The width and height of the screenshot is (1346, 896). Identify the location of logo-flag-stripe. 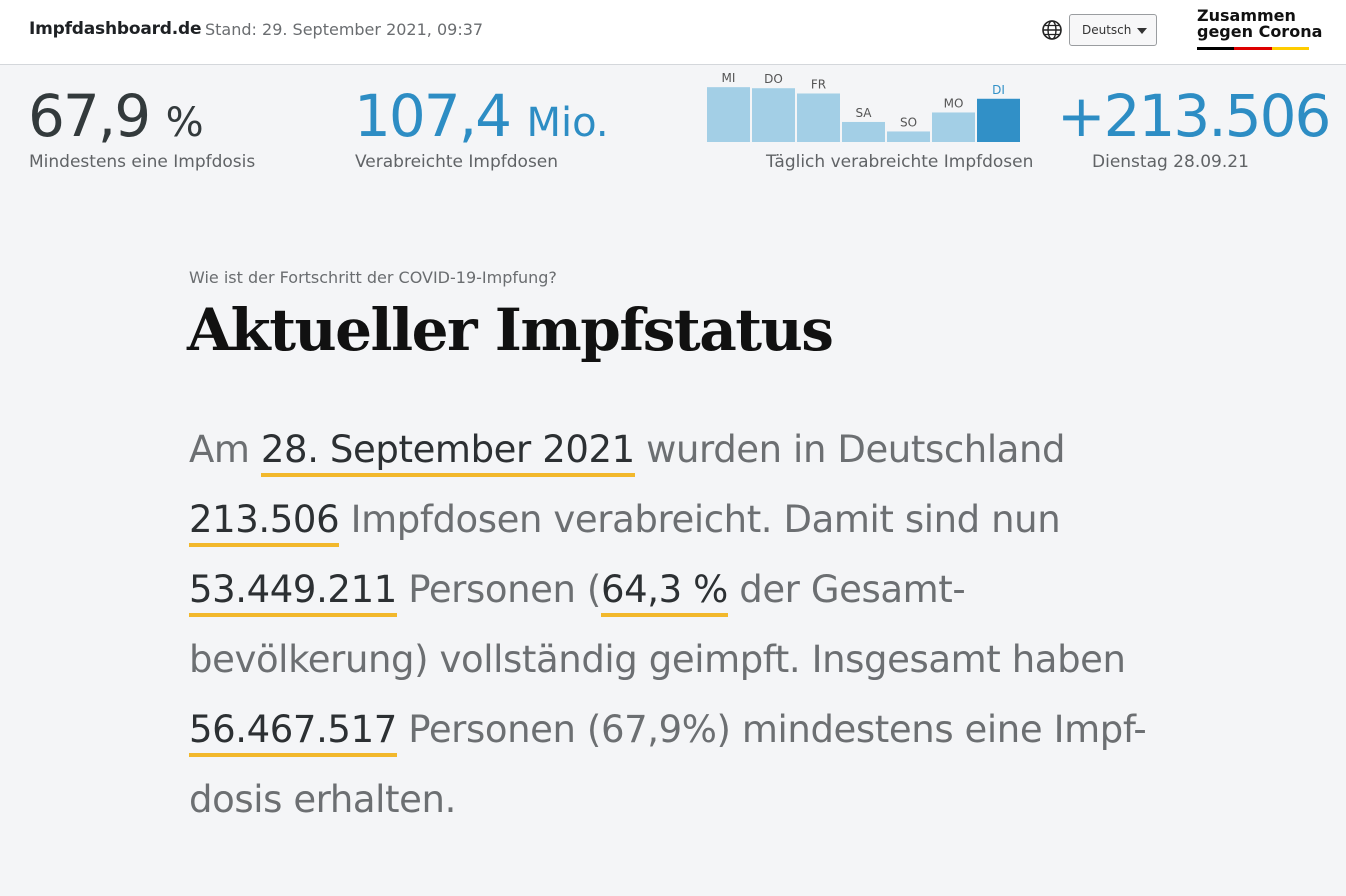
(1253, 48).